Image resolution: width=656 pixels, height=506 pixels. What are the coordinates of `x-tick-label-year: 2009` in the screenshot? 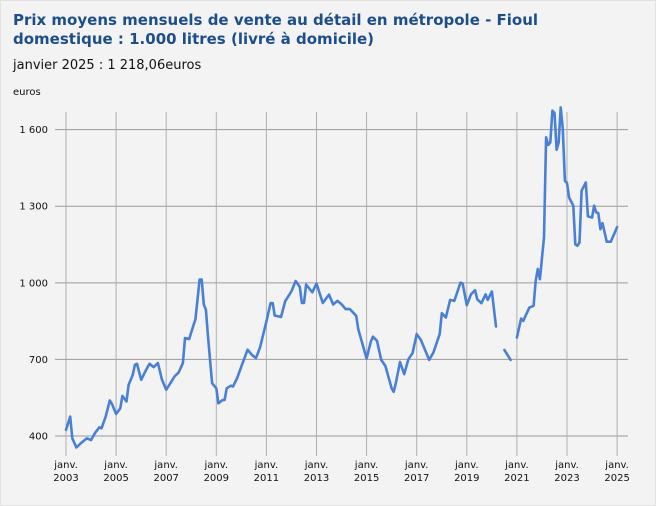 It's located at (216, 478).